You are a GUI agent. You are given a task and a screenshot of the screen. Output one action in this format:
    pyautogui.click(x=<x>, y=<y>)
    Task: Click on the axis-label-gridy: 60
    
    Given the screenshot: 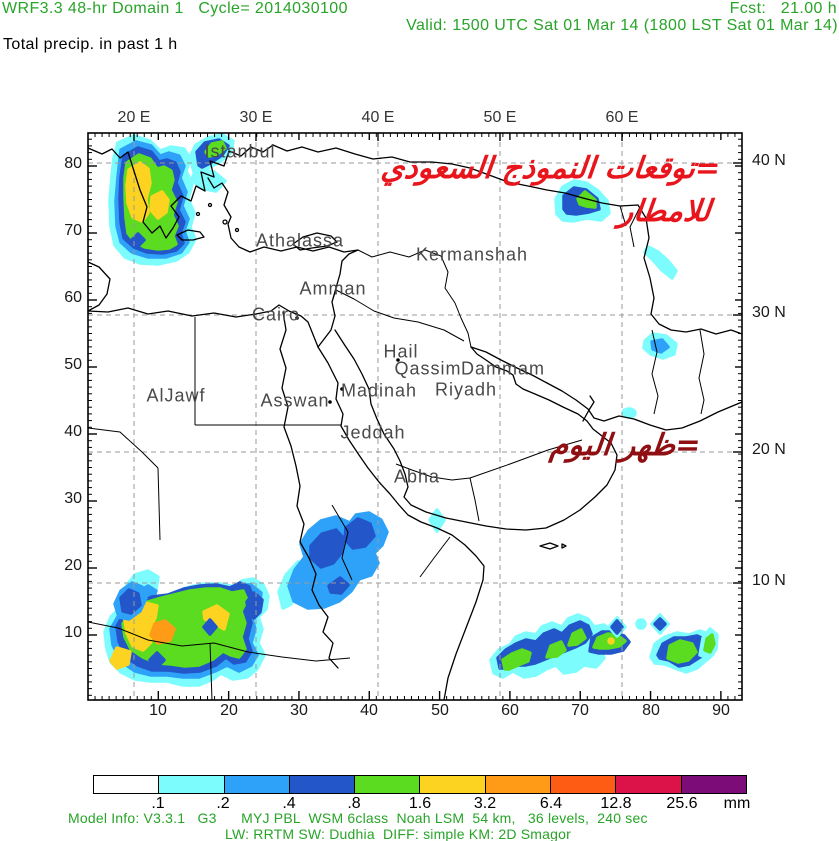 What is the action you would take?
    pyautogui.click(x=73, y=297)
    